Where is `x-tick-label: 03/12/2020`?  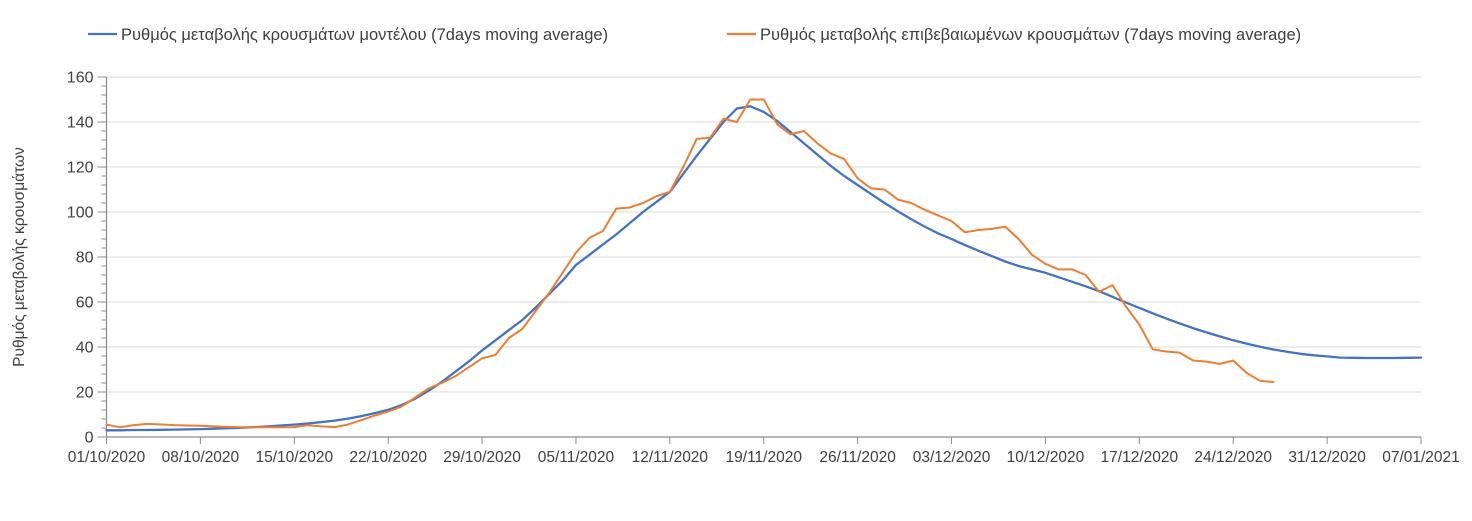
x-tick-label: 03/12/2020 is located at coordinates (952, 457).